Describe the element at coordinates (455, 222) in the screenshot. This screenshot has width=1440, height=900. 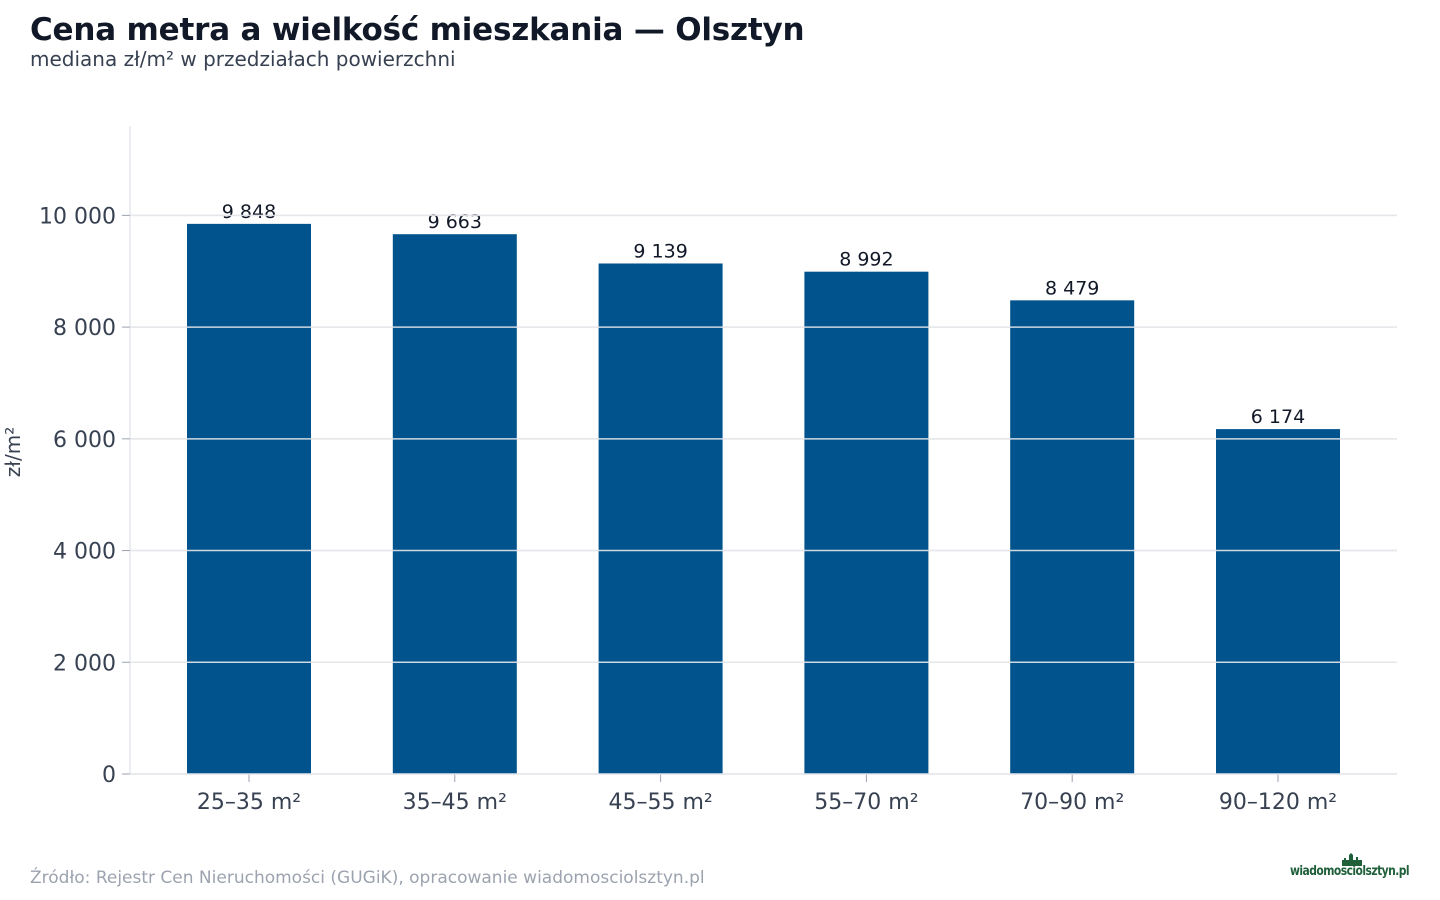
I see `bar-value-label: 9 663` at that location.